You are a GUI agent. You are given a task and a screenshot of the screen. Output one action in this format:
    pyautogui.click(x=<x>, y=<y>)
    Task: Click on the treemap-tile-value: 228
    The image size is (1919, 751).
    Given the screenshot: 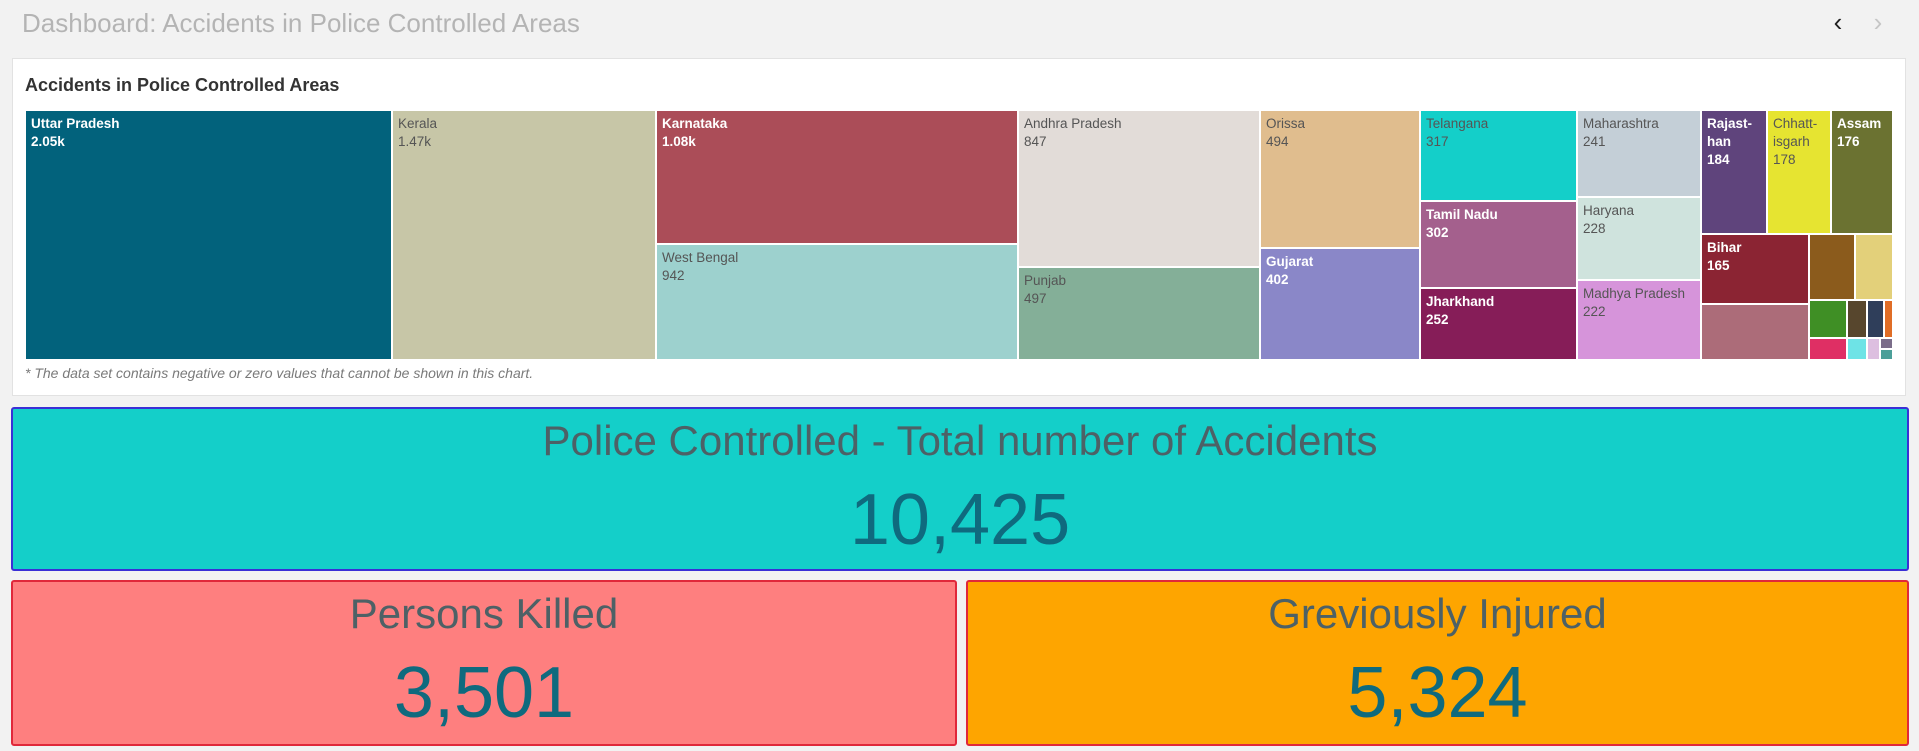 What is the action you would take?
    pyautogui.click(x=1594, y=228)
    